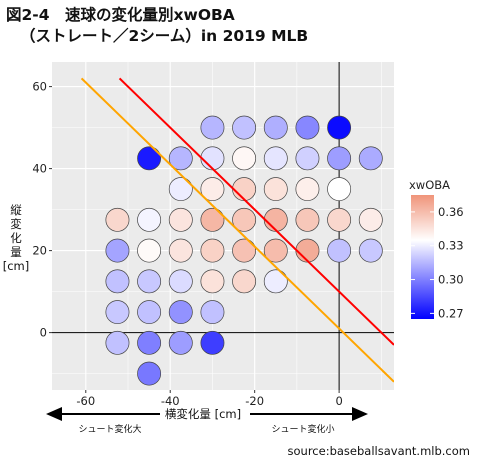 Image resolution: width=480 pixels, height=460 pixels. I want to click on legend-title: xwOBA, so click(429, 185).